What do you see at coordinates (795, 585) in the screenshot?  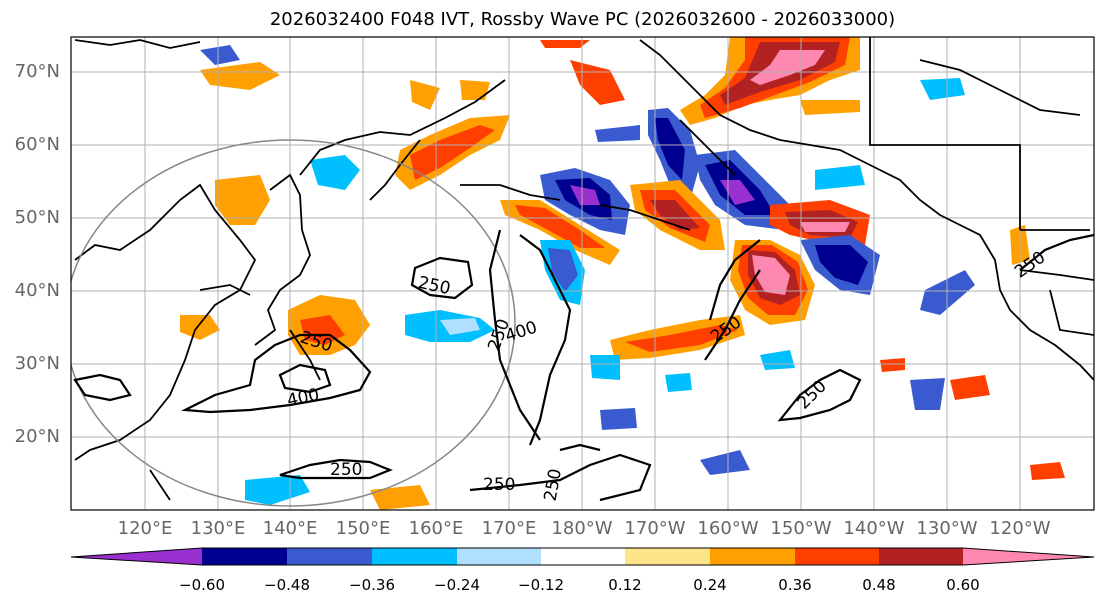 I see `colorbar-tick-label: 0.36` at bounding box center [795, 585].